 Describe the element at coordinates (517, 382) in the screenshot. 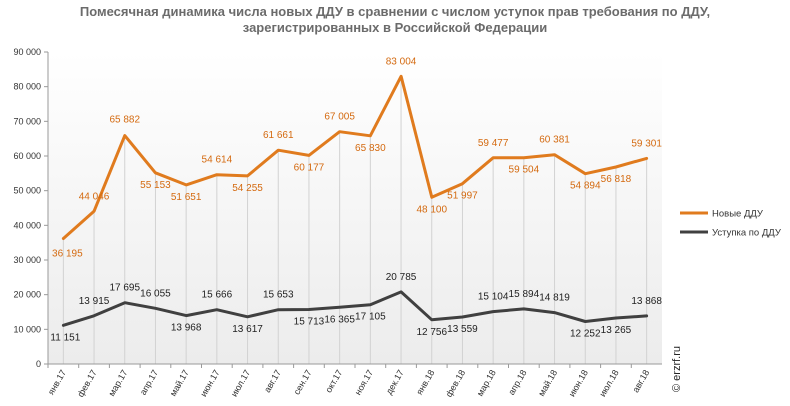

I see `x-tick-label: апр.18` at that location.